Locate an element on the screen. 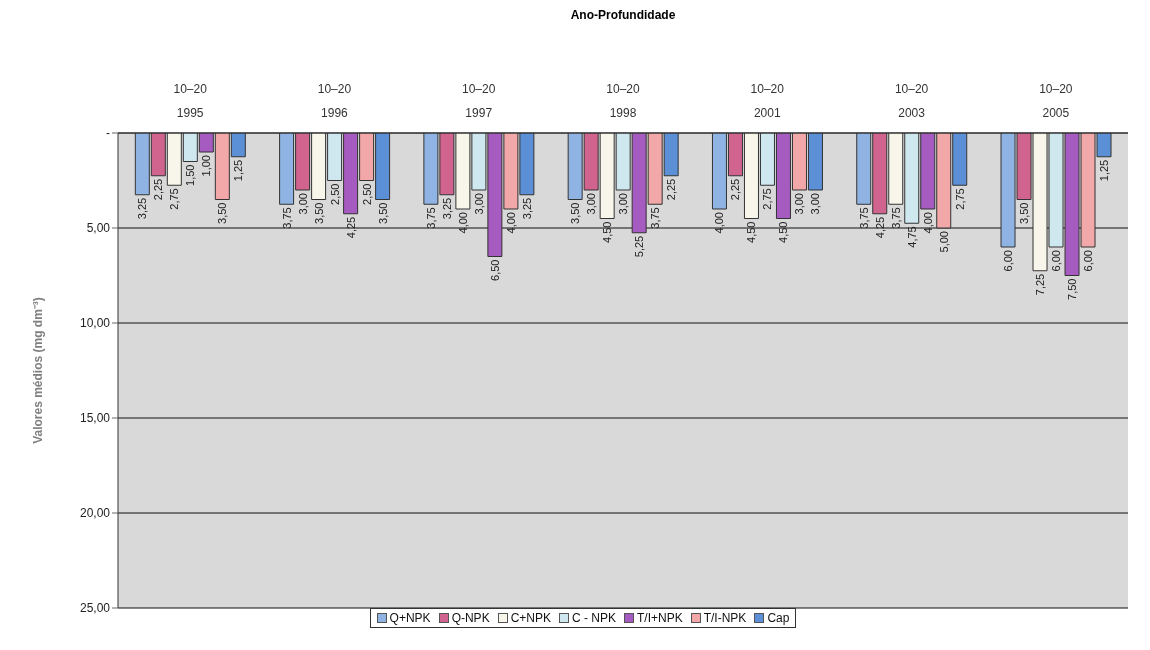 The image size is (1150, 650). x-tick-label: 10–20 1995 is located at coordinates (190, 101).